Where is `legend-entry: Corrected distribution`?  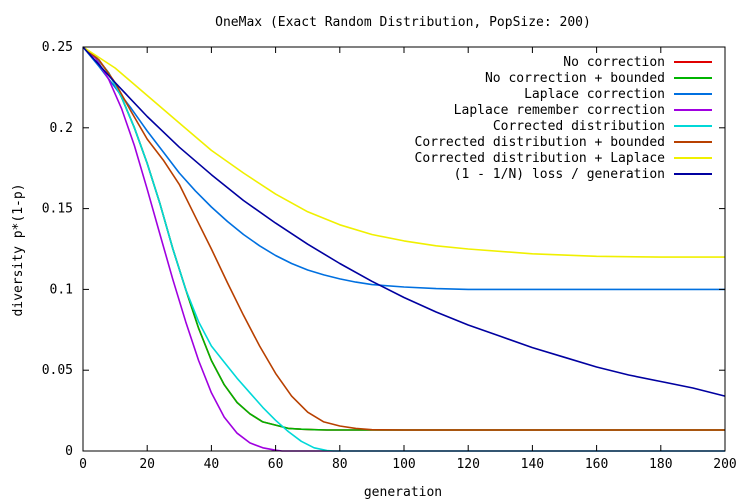 legend-entry: Corrected distribution is located at coordinates (602, 126).